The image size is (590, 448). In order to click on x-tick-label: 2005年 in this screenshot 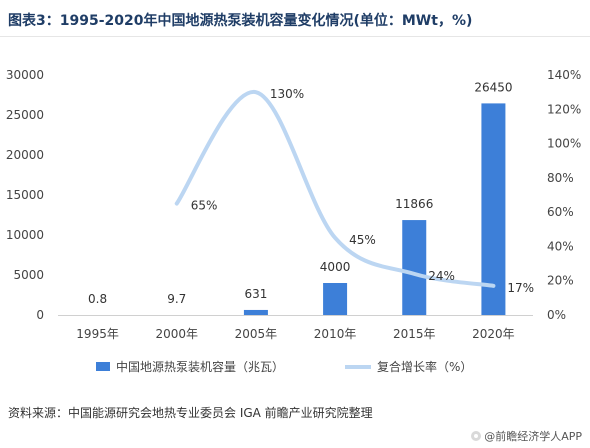, I will do `click(256, 334)`.